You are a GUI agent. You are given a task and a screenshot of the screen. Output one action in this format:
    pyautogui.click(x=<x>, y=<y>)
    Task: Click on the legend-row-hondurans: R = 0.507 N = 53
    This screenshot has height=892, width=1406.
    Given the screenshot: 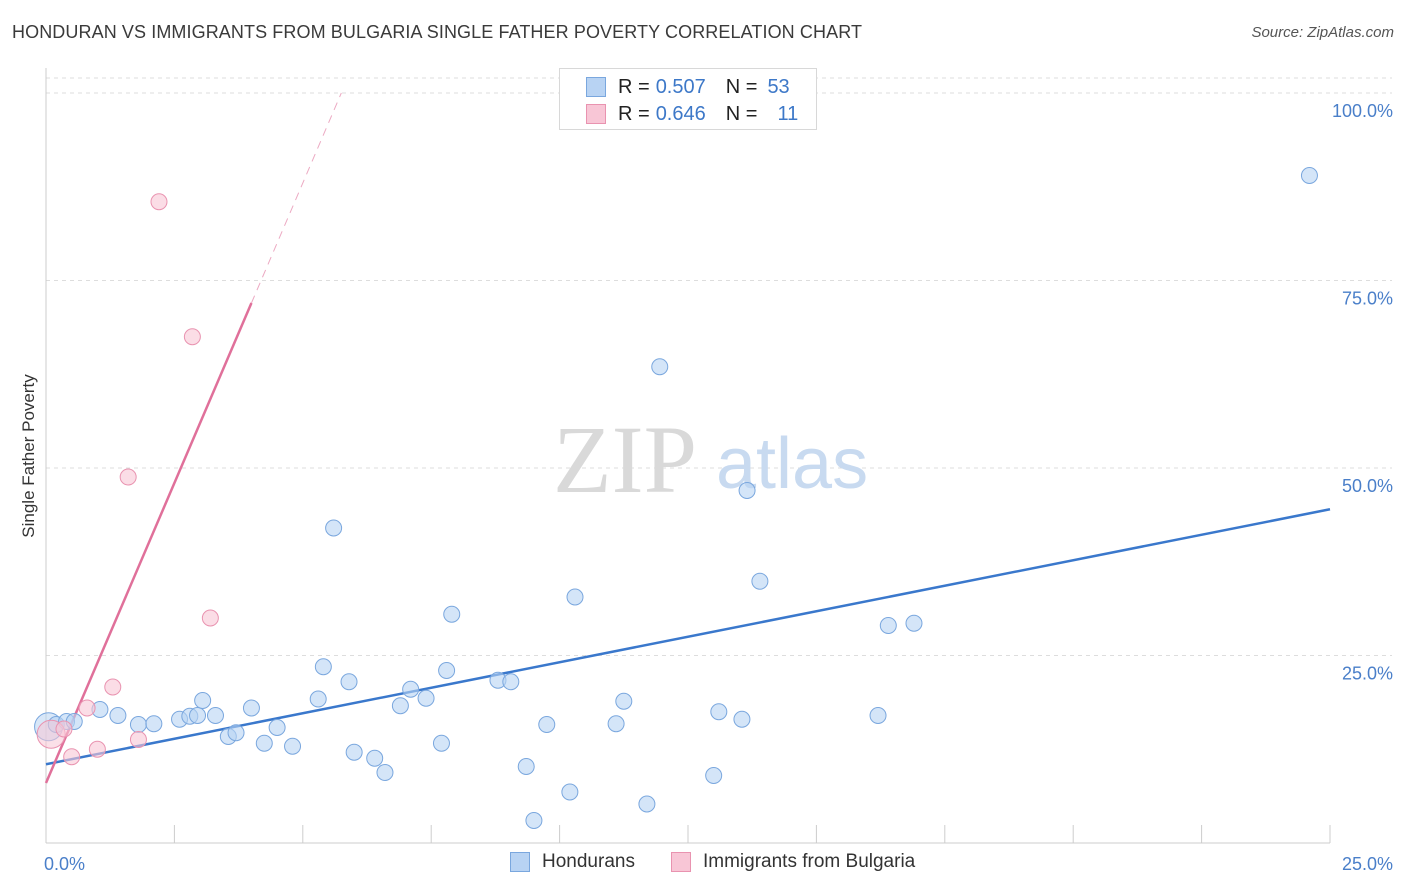 What is the action you would take?
    pyautogui.click(x=688, y=87)
    